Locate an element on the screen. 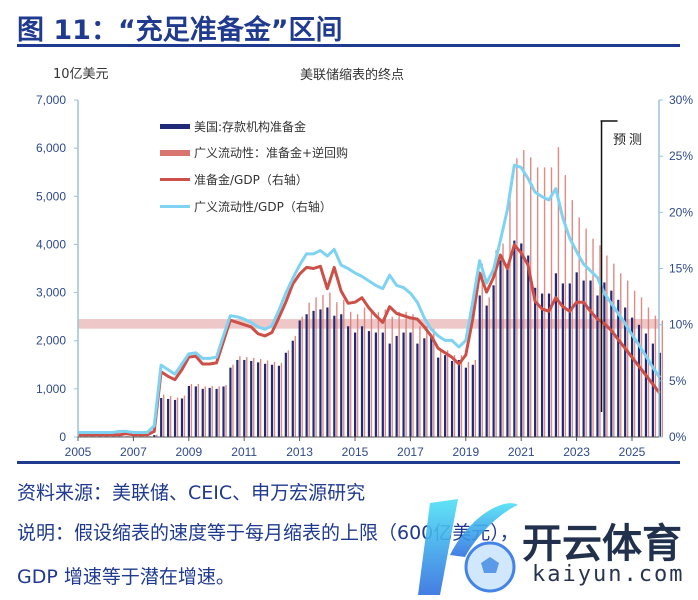 This screenshot has height=600, width=698. legend-item-liquidity: 广义流动性：准备金+逆回购 is located at coordinates (254, 152).